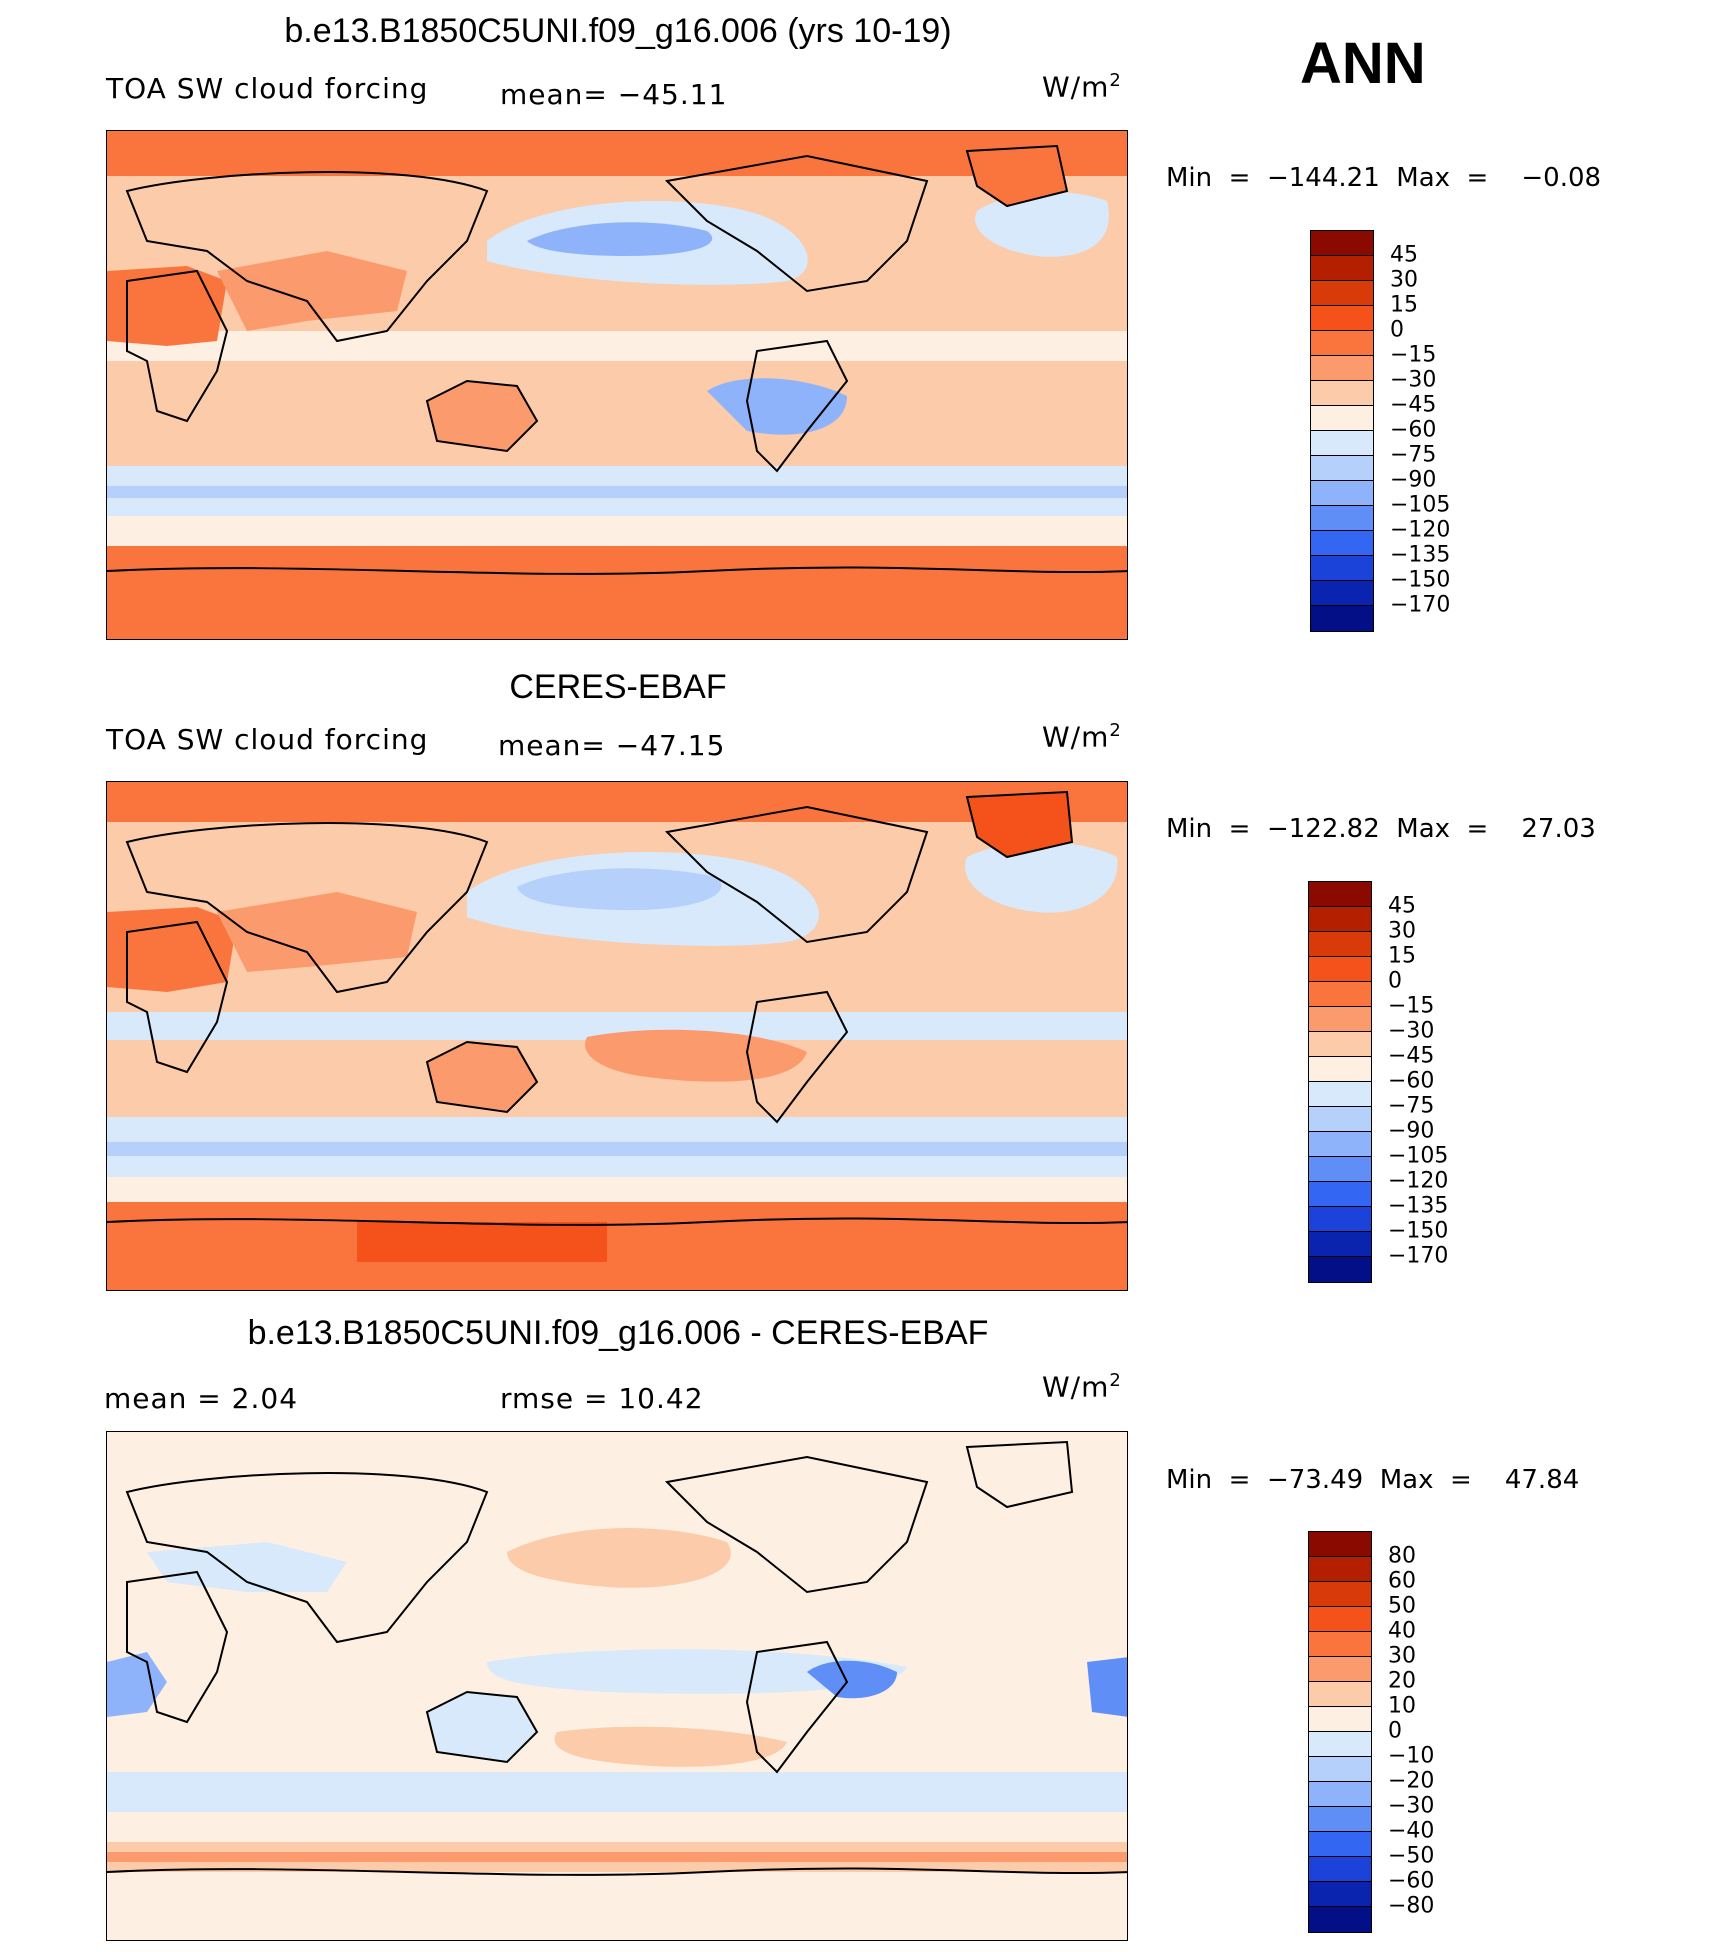 The height and width of the screenshot is (1952, 1710). Describe the element at coordinates (317, 932) in the screenshot. I see `asia-region` at that location.